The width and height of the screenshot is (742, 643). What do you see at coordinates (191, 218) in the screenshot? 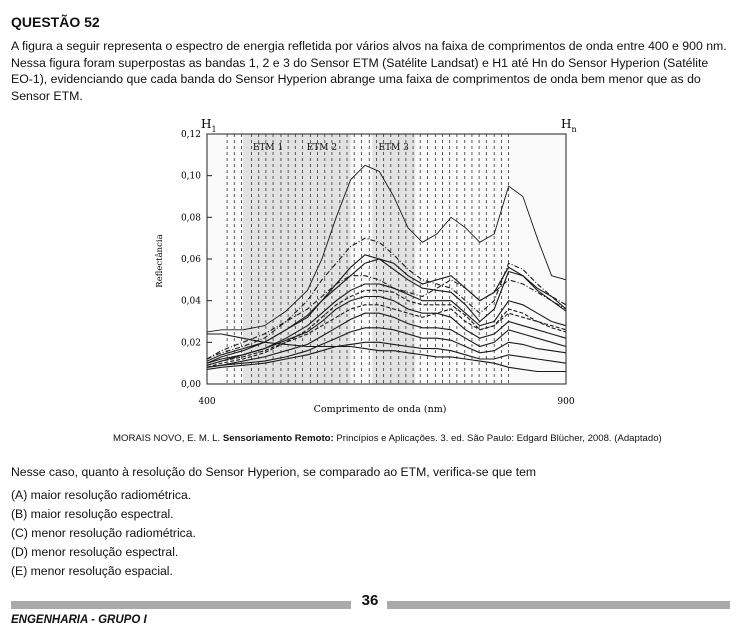
I see `y-tick-label: 0,08` at bounding box center [191, 218].